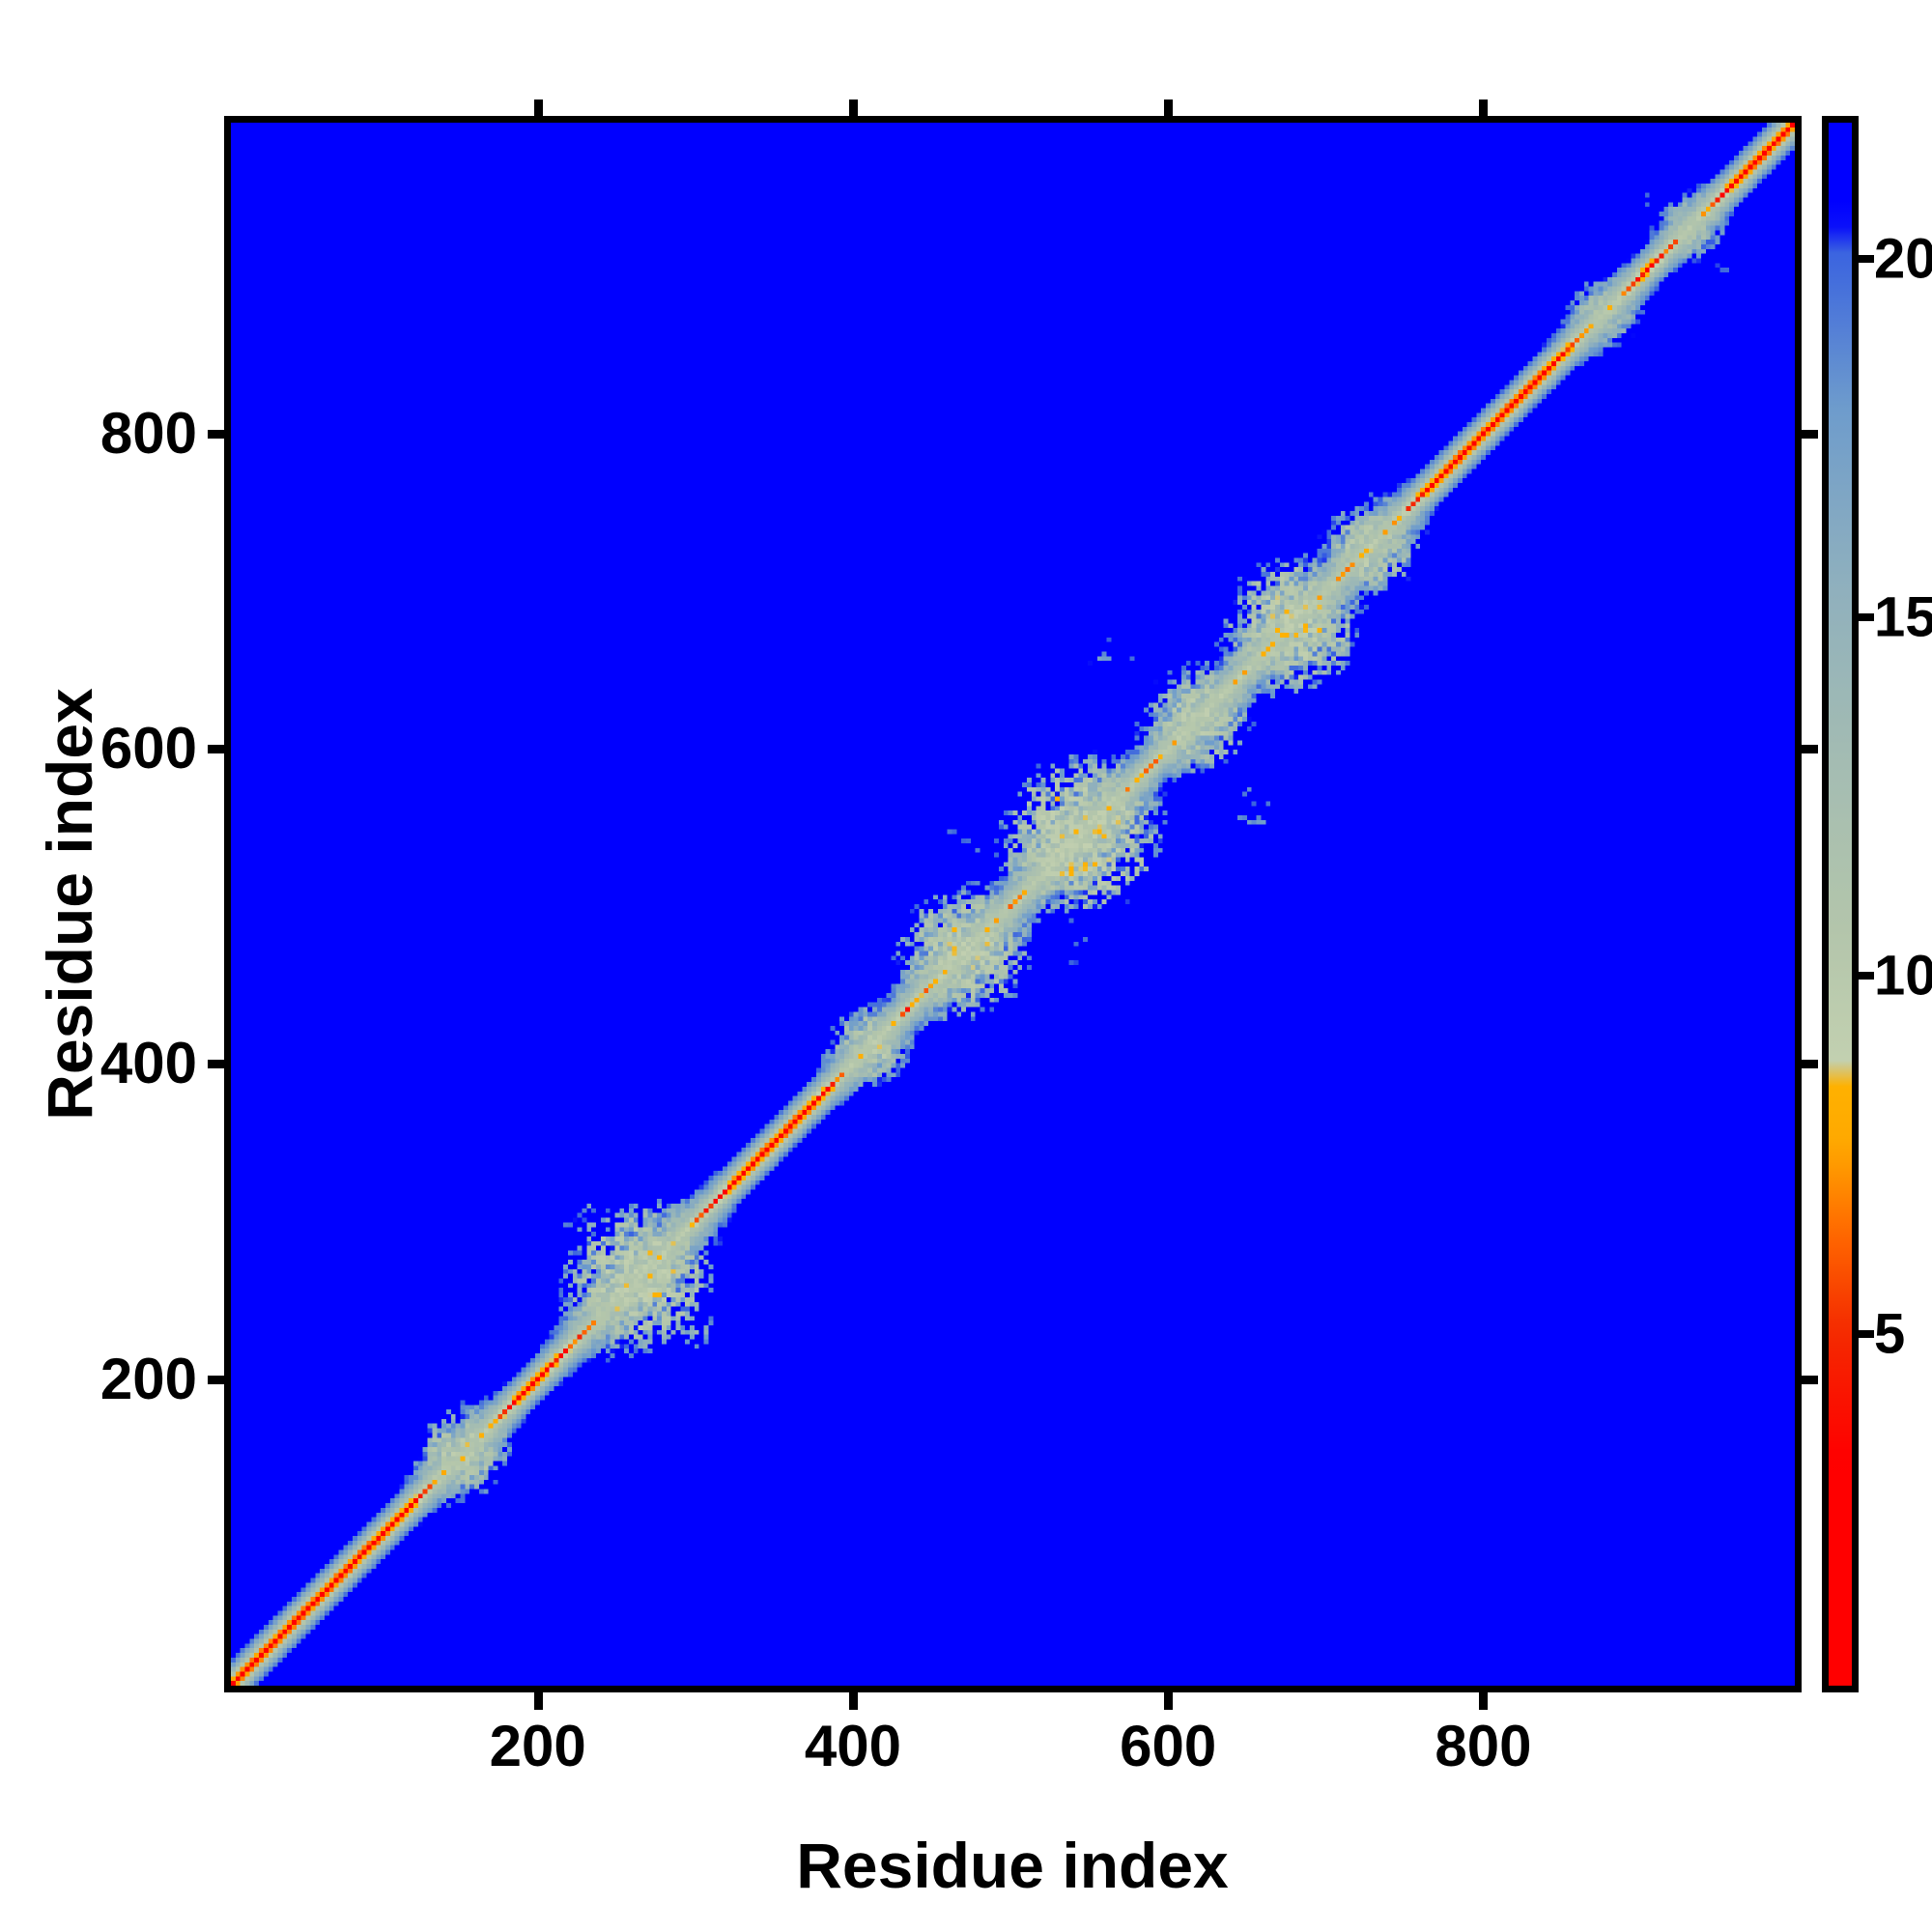  What do you see at coordinates (1890, 1334) in the screenshot?
I see `colorbar-tick-label: 5` at bounding box center [1890, 1334].